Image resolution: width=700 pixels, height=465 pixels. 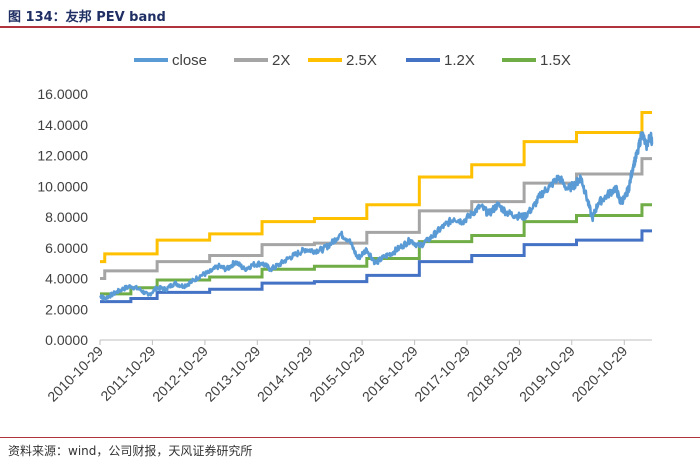 What do you see at coordinates (285, 374) in the screenshot?
I see `x-tick-label: 2014-10-29` at bounding box center [285, 374].